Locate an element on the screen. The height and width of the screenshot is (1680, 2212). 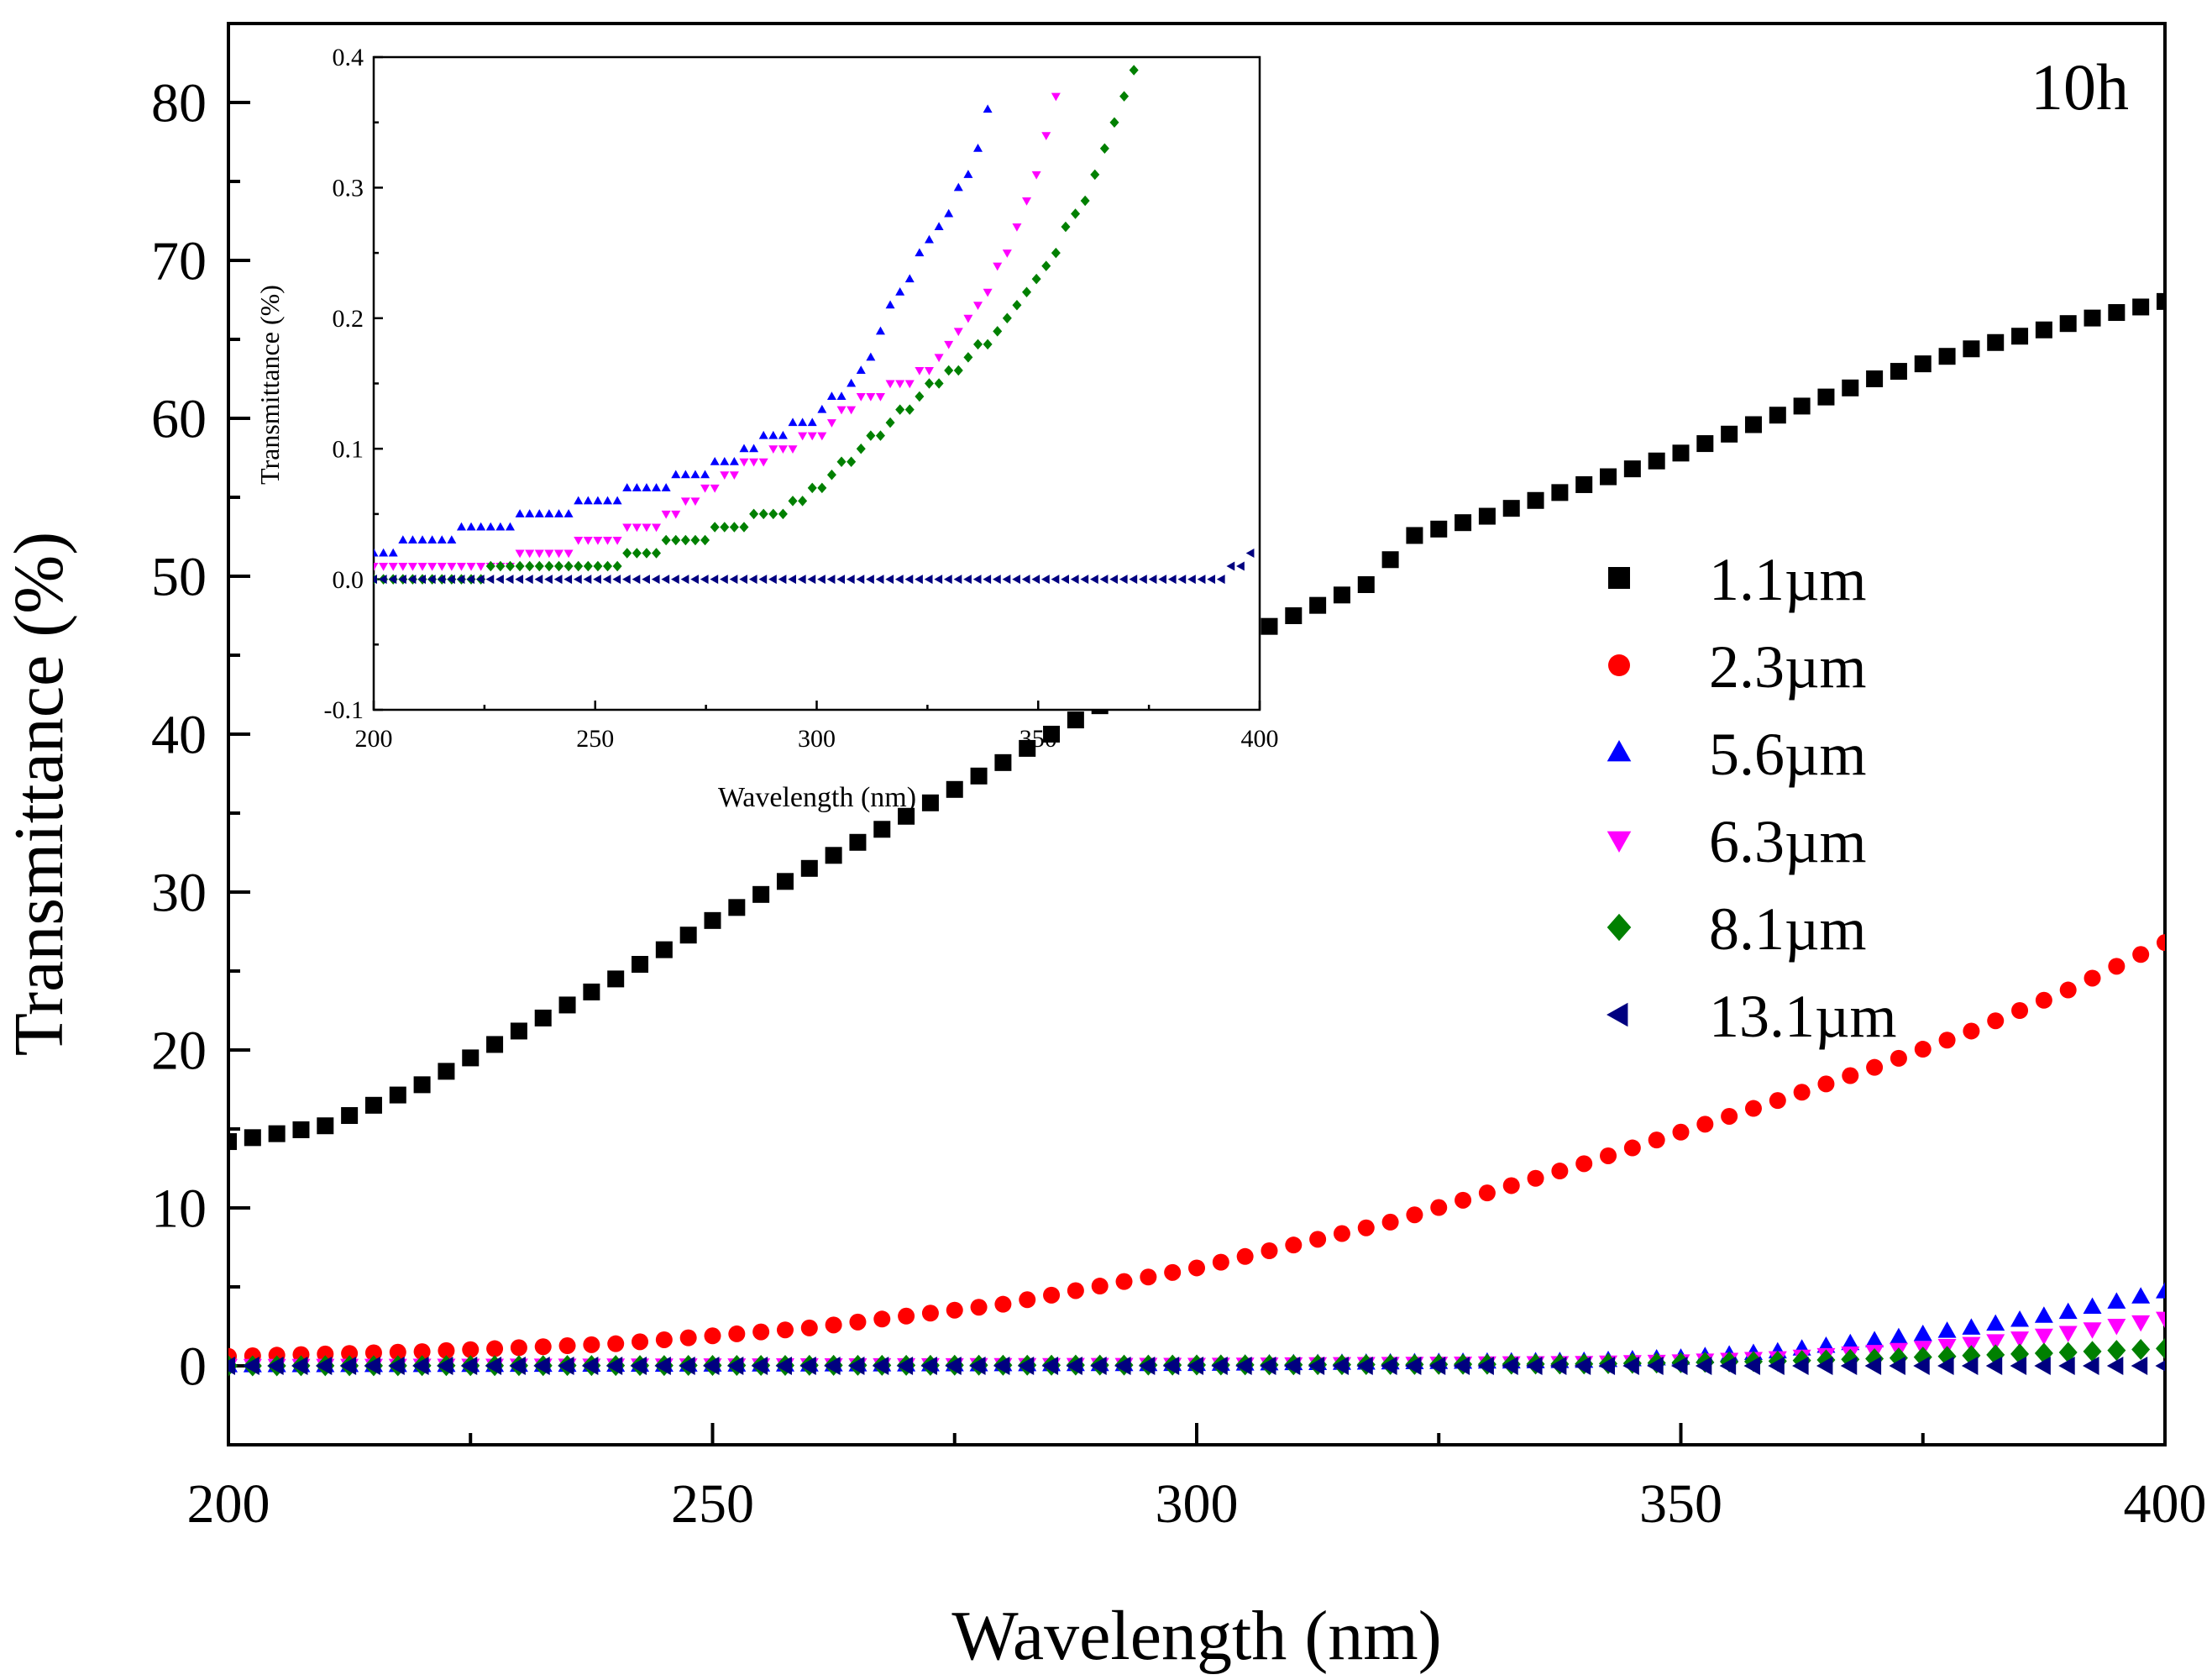
main-y-tick-label: 50 is located at coordinates (179, 576).